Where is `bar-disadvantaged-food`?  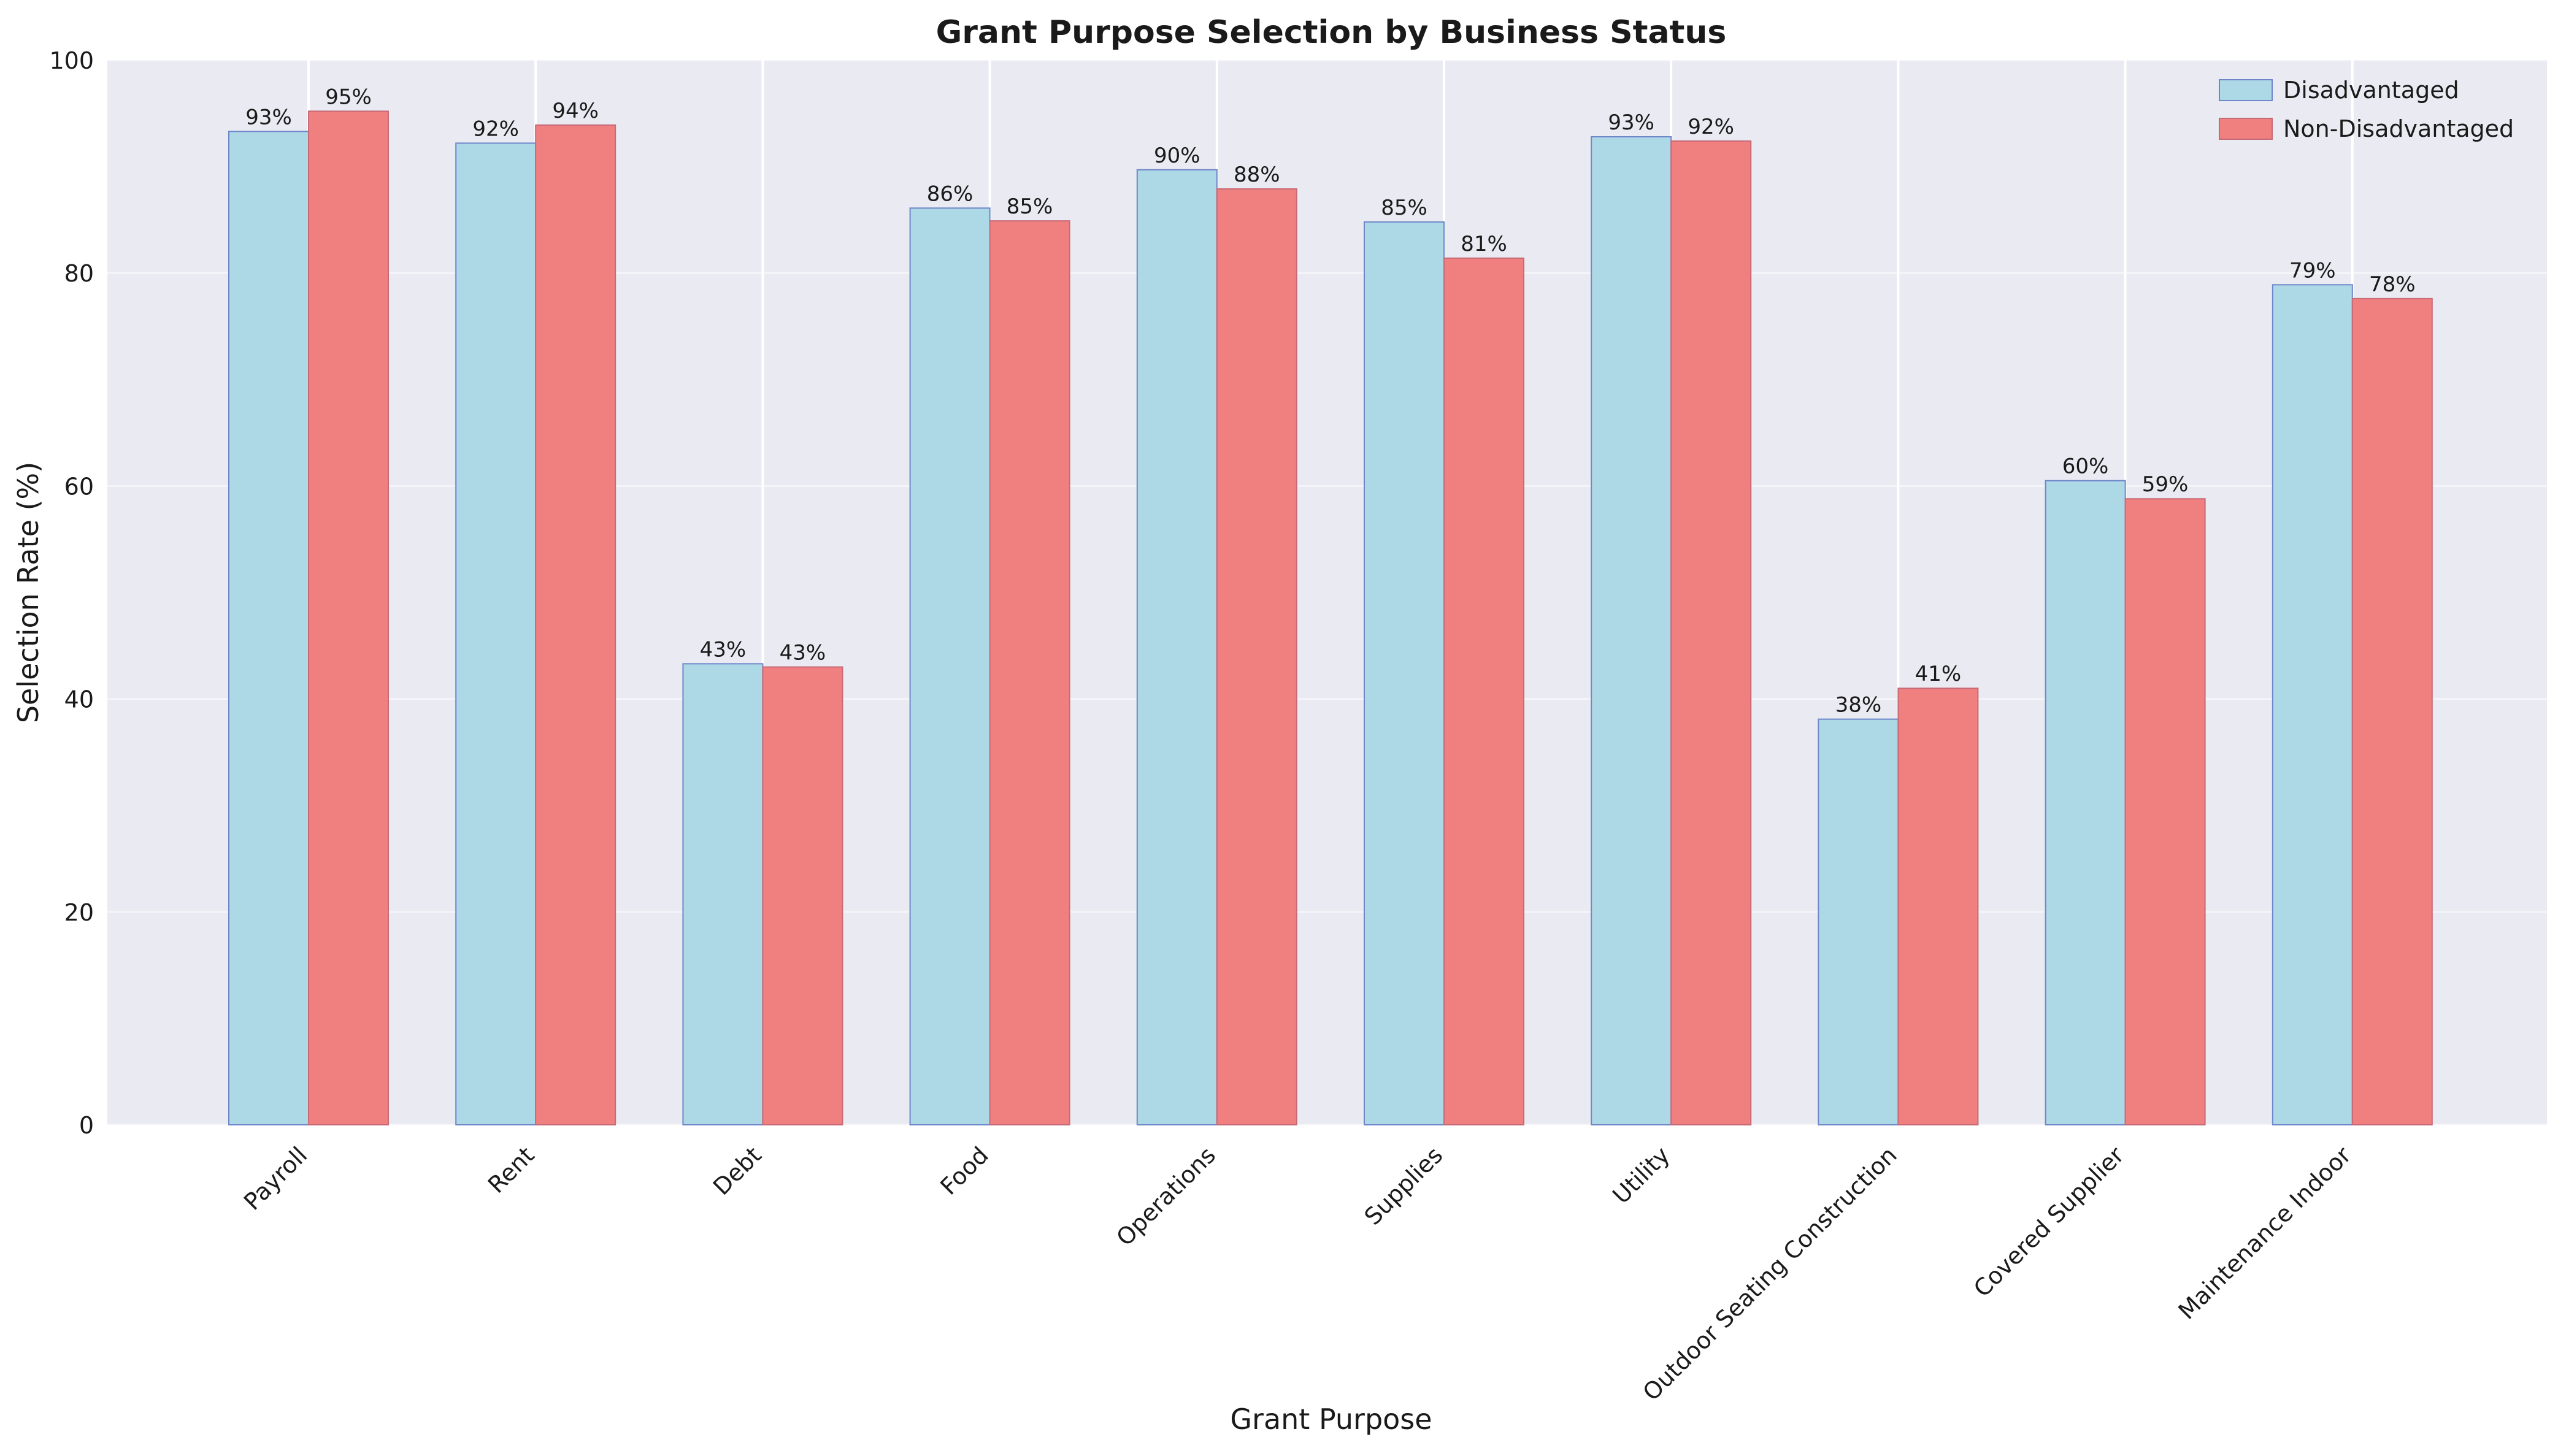 bar-disadvantaged-food is located at coordinates (950, 666).